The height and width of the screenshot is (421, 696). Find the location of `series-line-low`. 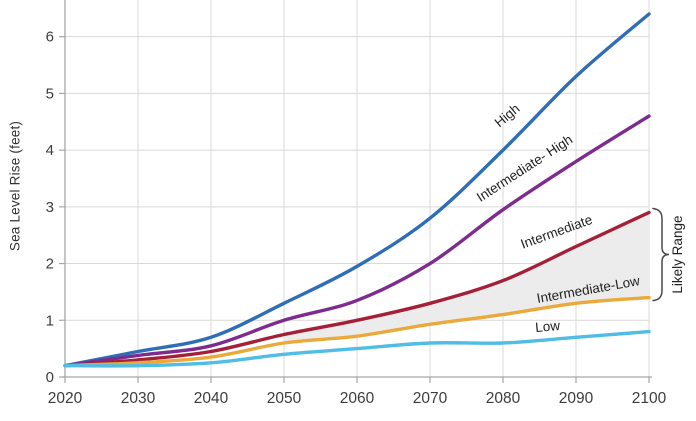

series-line-low is located at coordinates (357, 348).